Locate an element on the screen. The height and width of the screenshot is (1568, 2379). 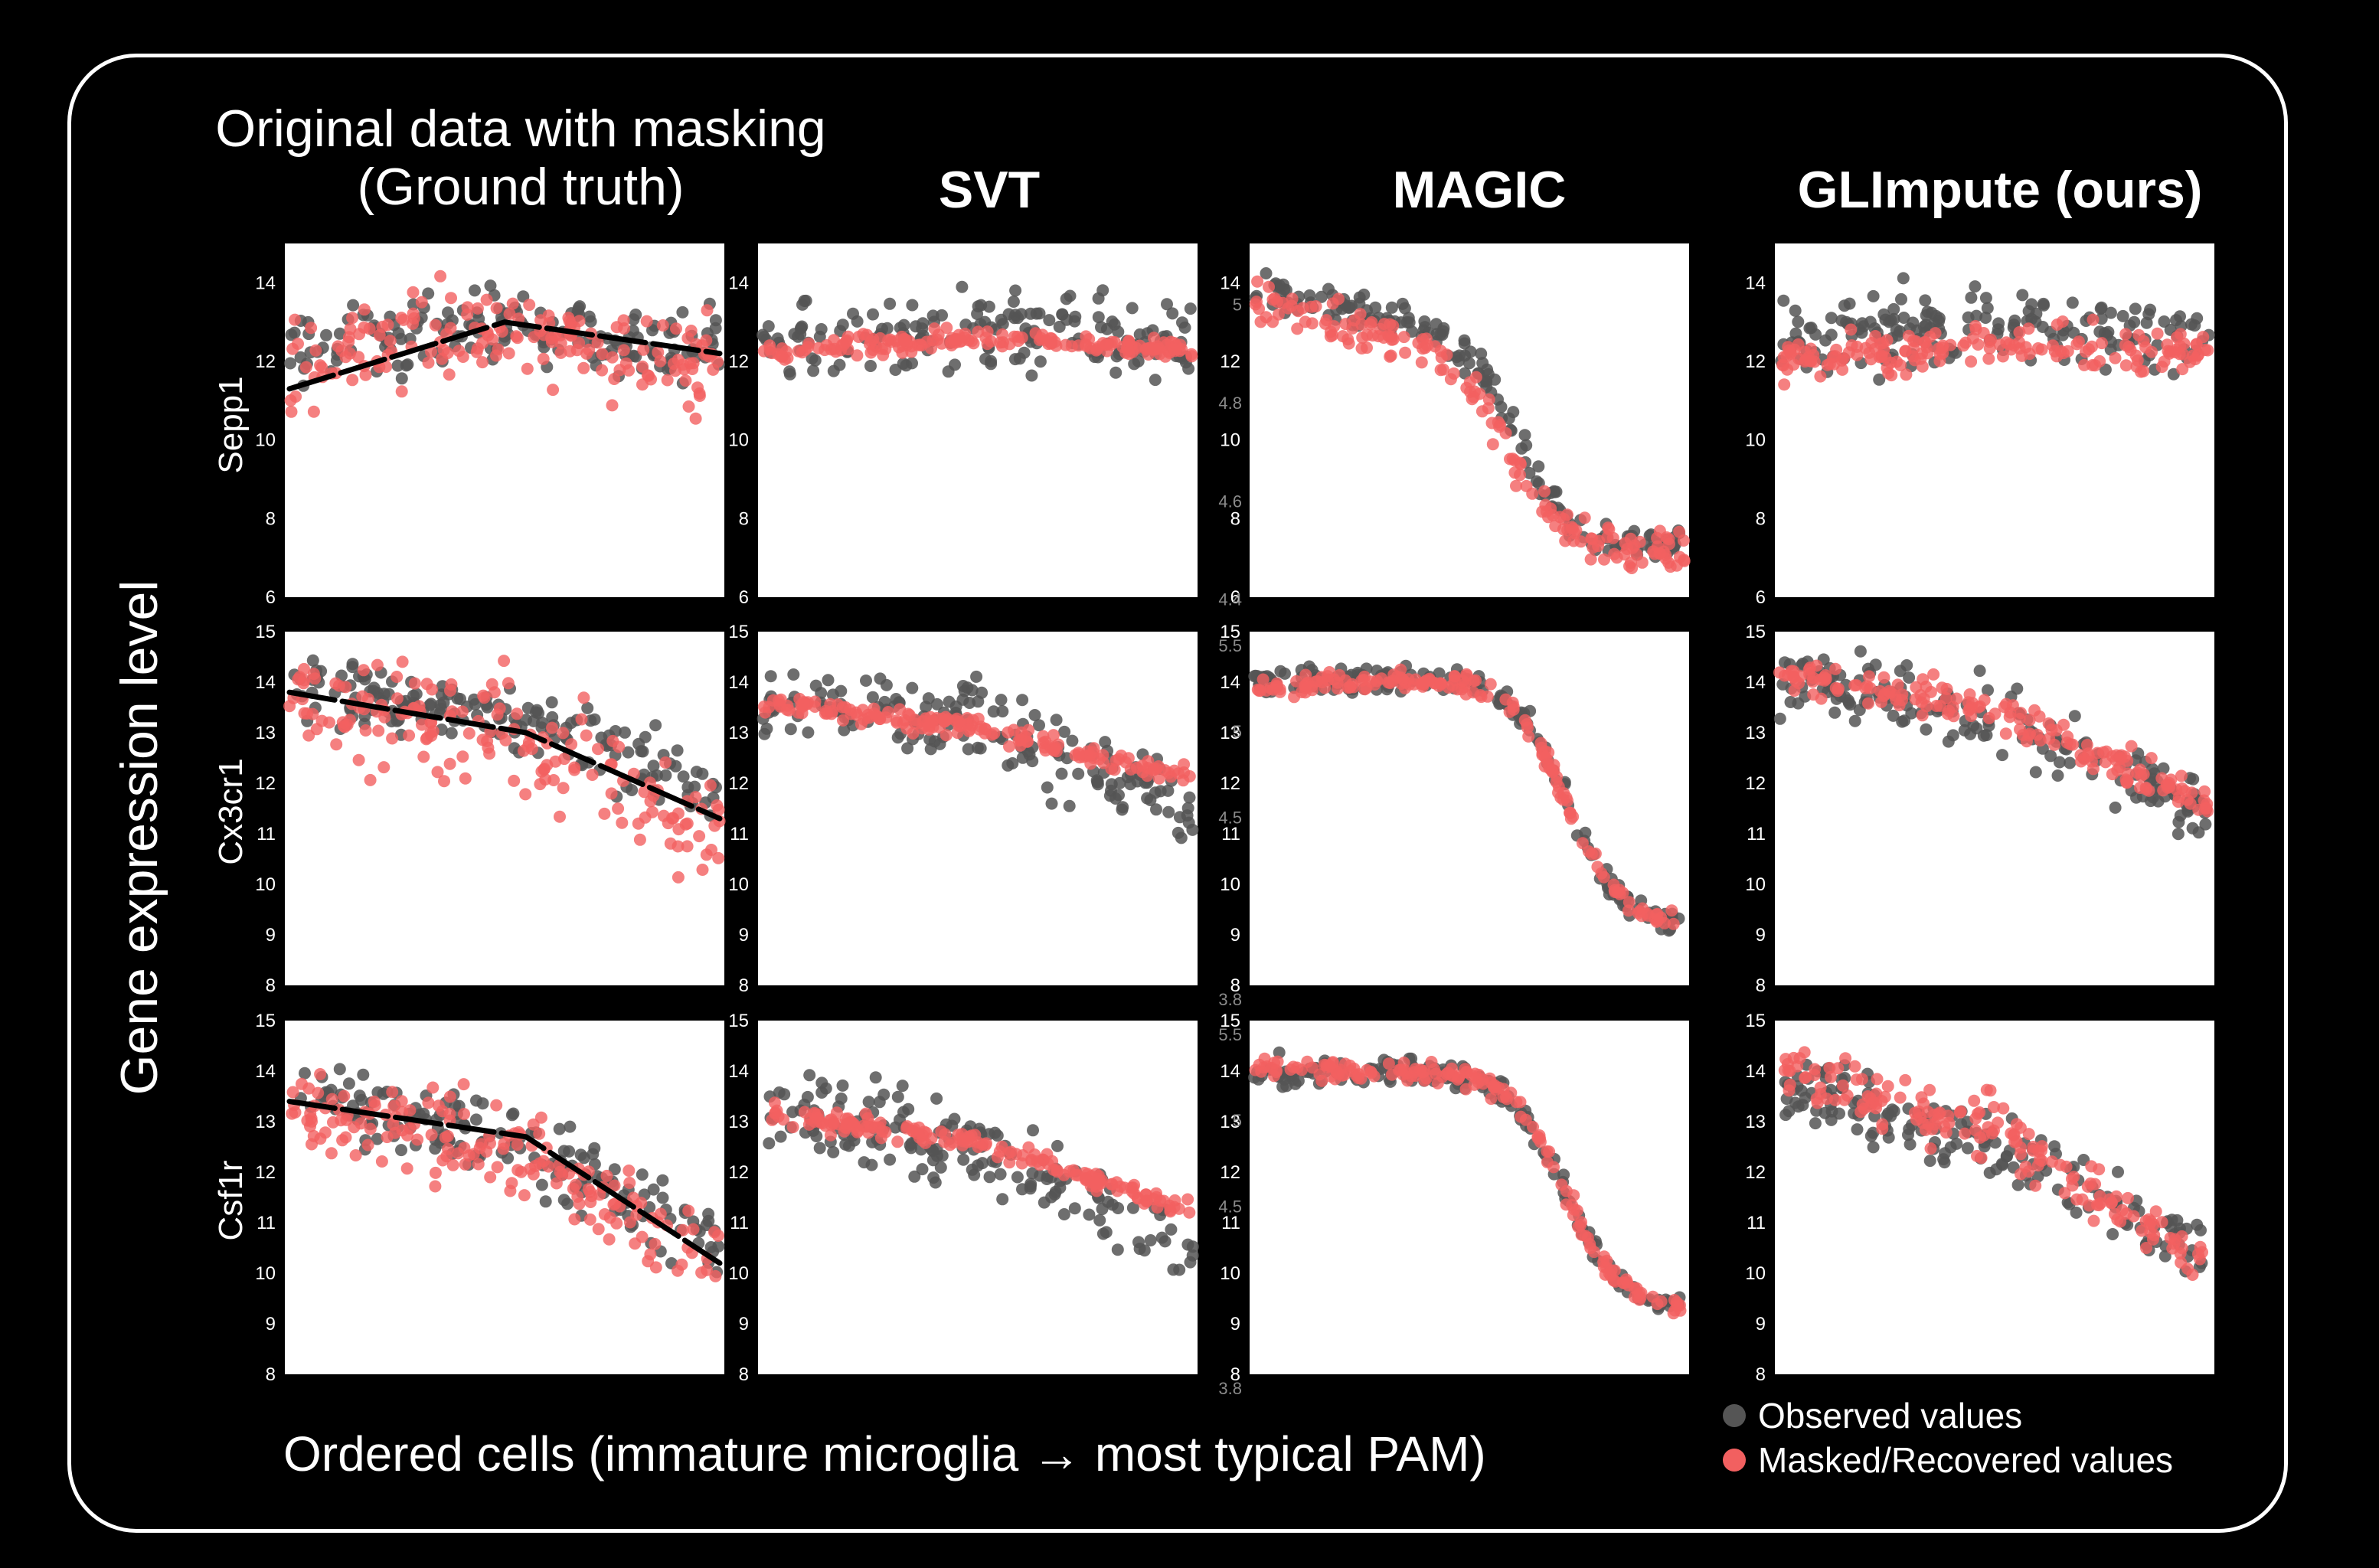
panel-csf1r-glimpute: 8 9 10 11 12 13 14 15 is located at coordinates (1979, 1198).